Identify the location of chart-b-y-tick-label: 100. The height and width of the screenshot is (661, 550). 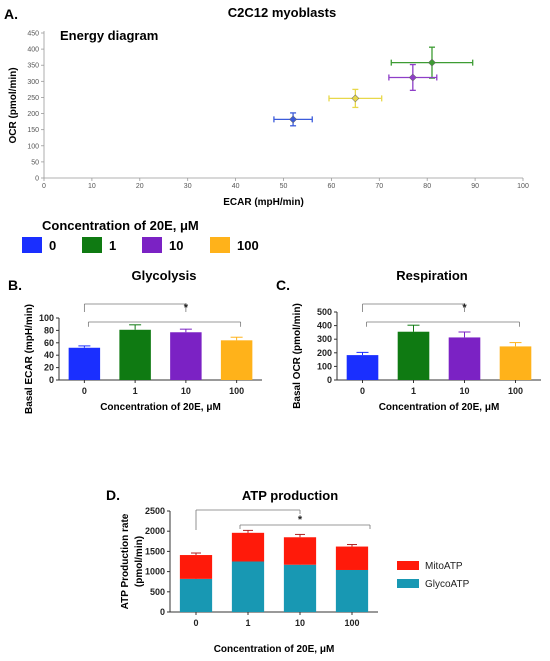
(46, 318).